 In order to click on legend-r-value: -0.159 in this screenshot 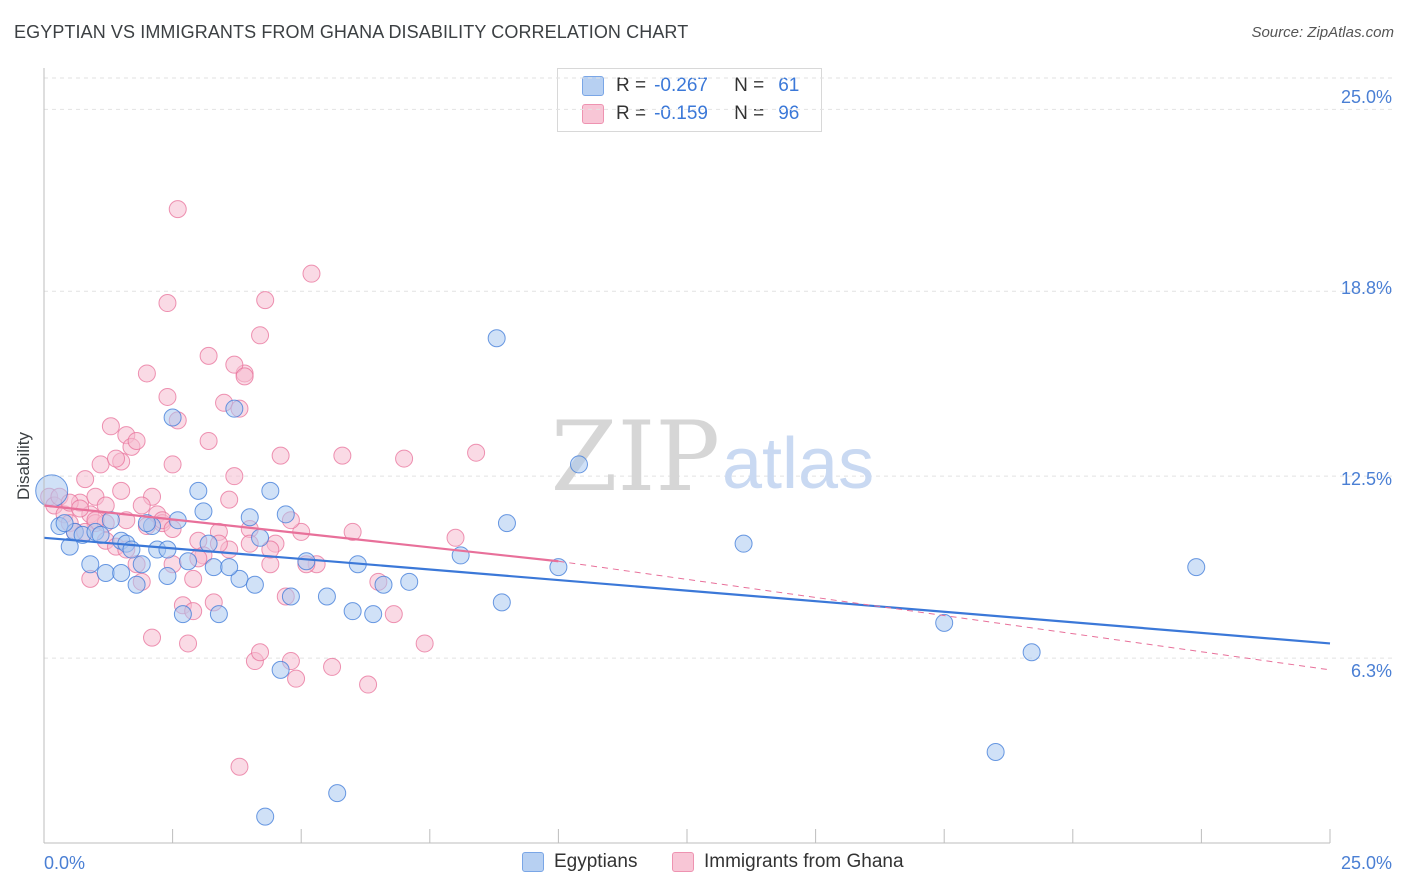, I will do `click(681, 113)`.